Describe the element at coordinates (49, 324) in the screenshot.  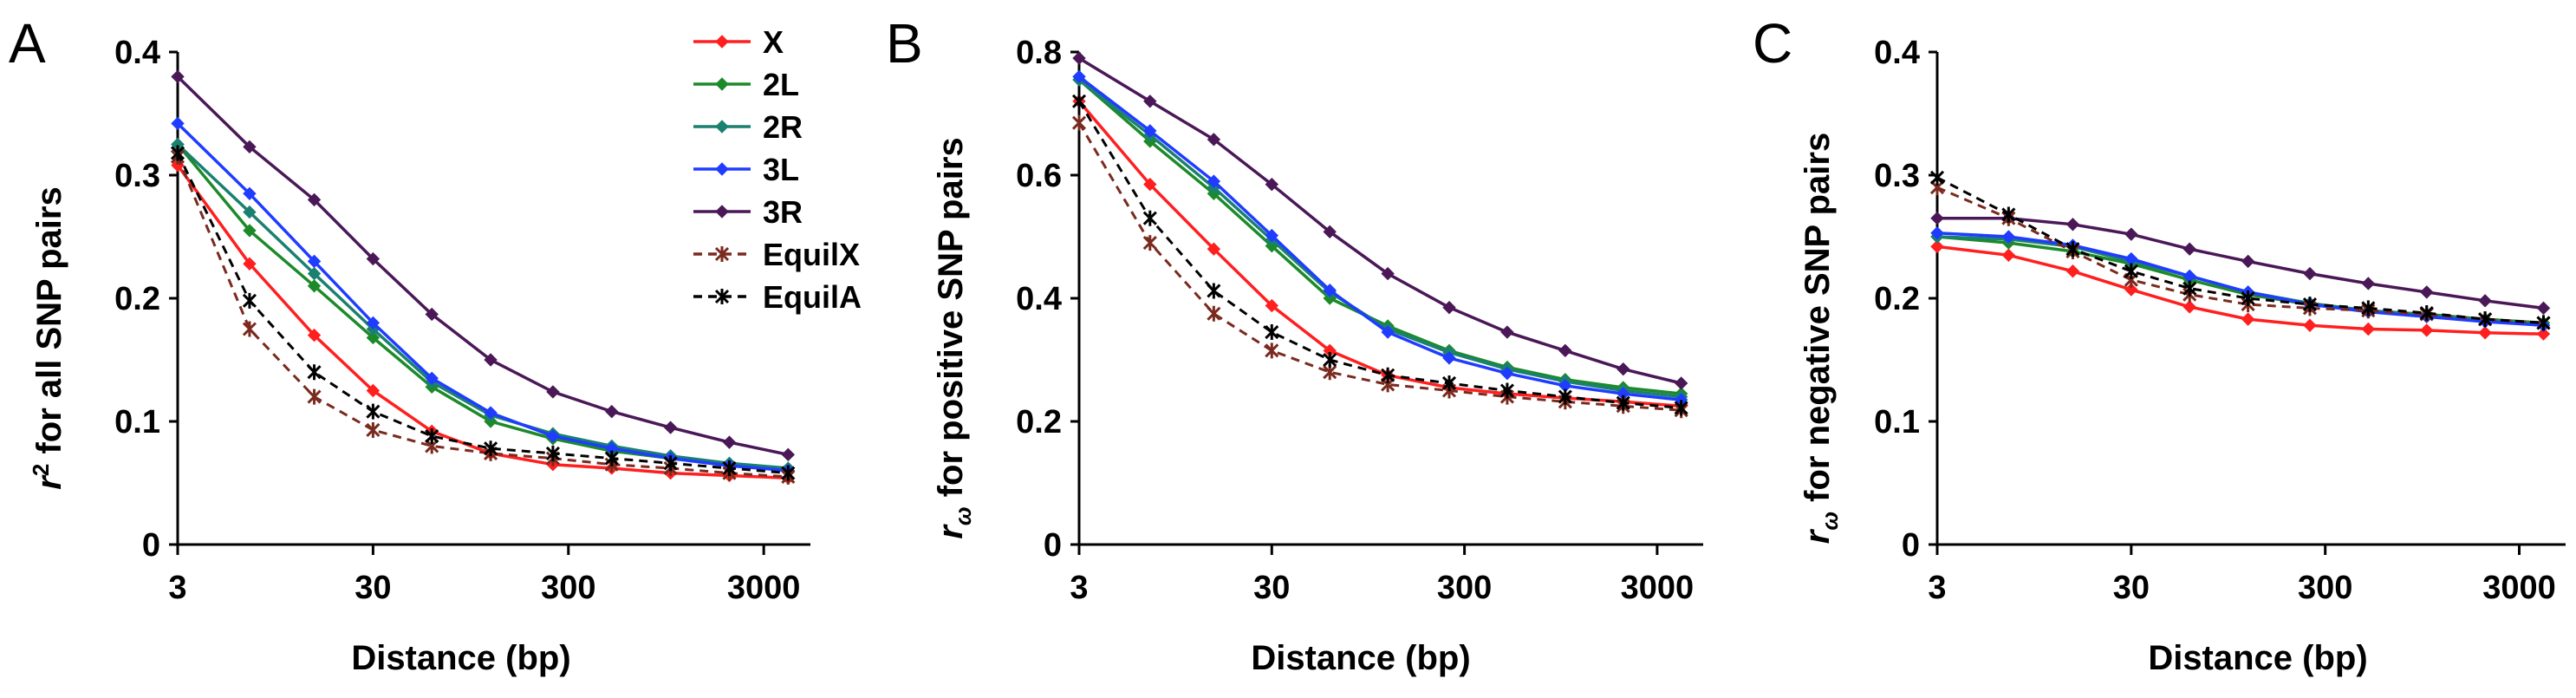
I see `panel-a-ylabel-text: for all SNP pairs` at that location.